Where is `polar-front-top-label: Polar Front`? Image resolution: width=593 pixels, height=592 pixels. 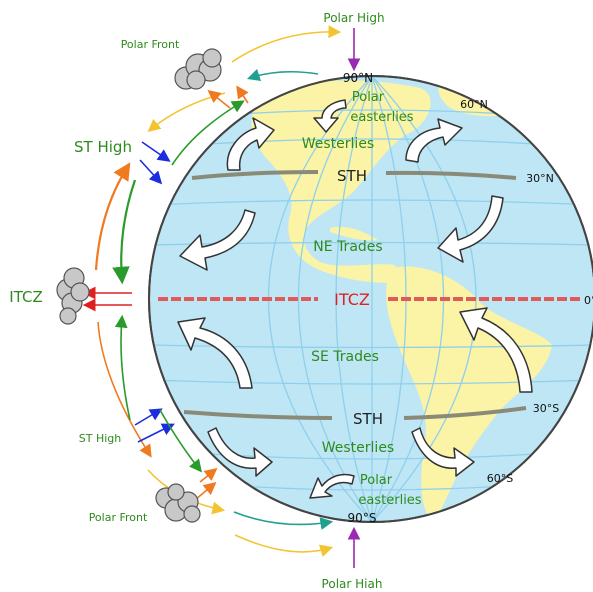 polar-front-top-label: Polar Front is located at coordinates (150, 44).